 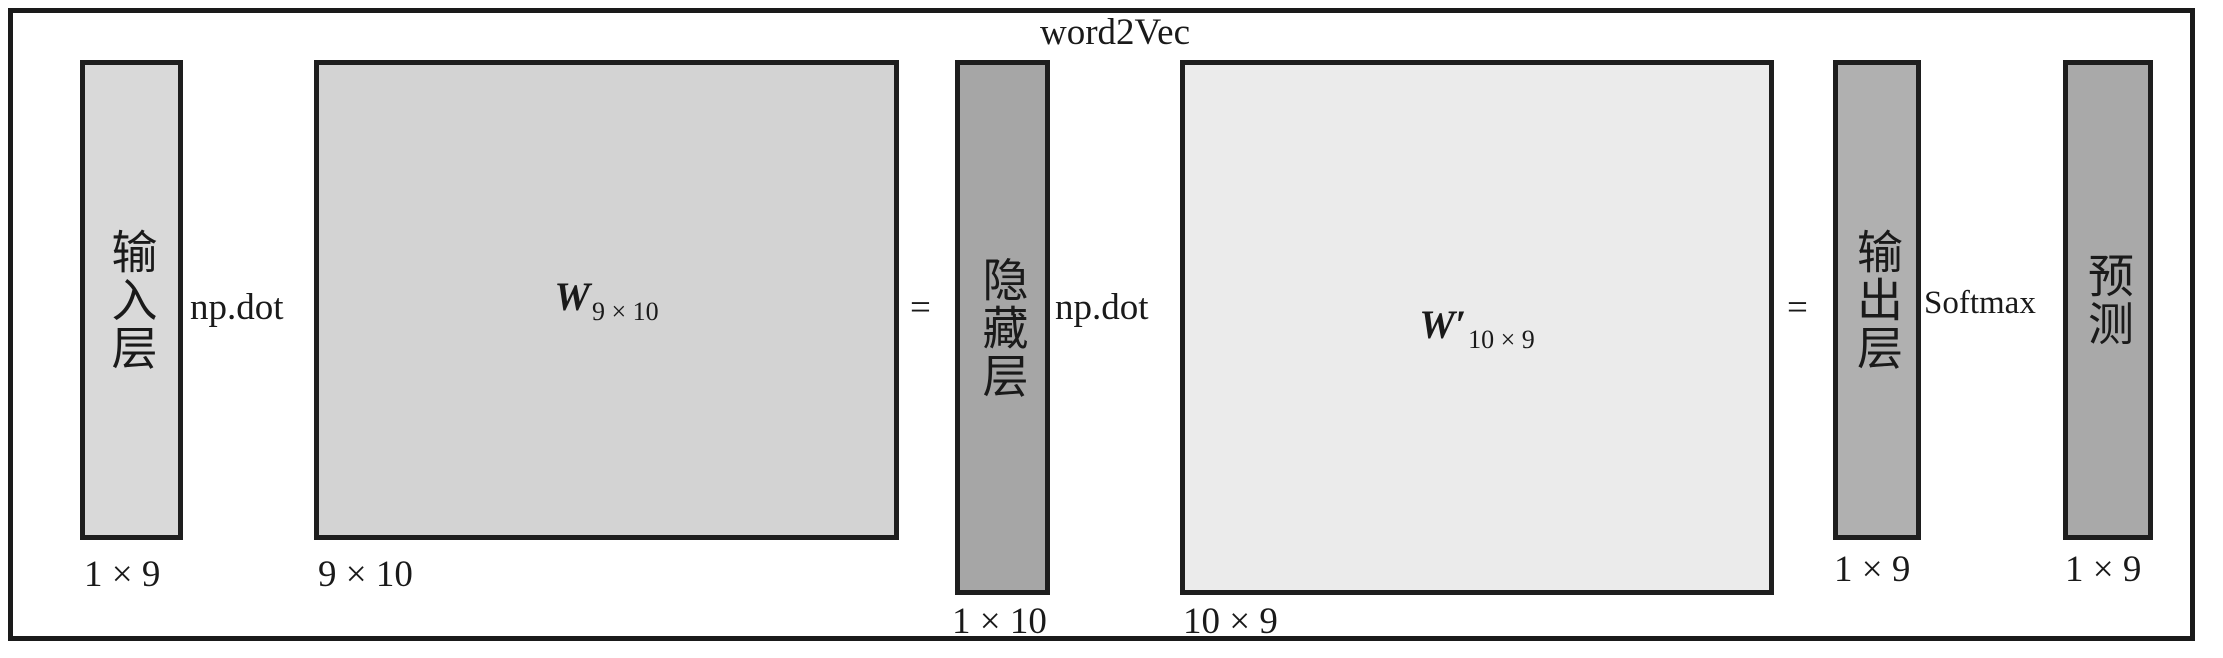 What do you see at coordinates (572, 296) in the screenshot?
I see `weight-matrix-symbol: W` at bounding box center [572, 296].